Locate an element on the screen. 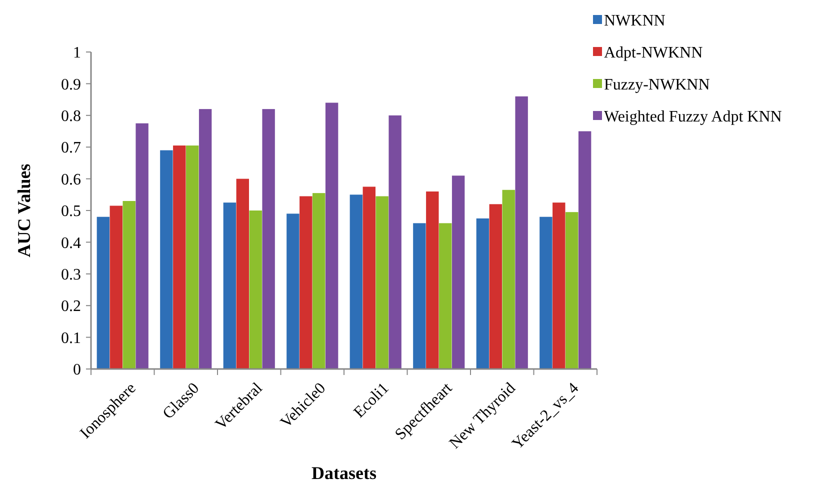  y-tick-label: 0.2 is located at coordinates (71, 307).